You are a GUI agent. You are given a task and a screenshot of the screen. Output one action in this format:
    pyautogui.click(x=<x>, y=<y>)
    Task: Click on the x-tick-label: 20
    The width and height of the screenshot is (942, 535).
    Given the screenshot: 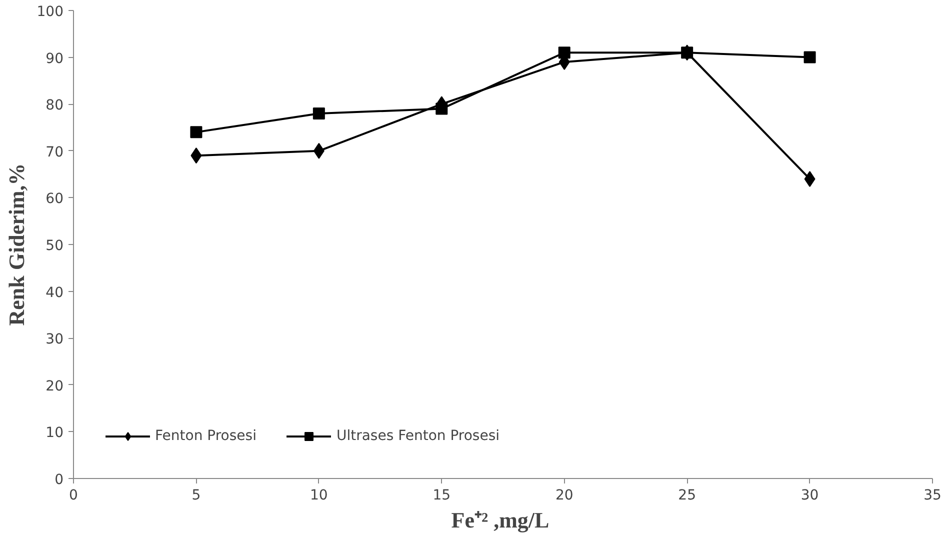 What is the action you would take?
    pyautogui.click(x=564, y=496)
    